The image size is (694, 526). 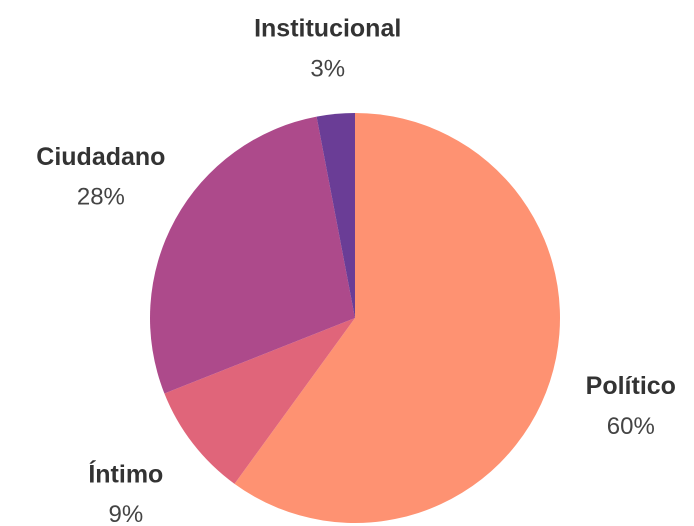 What do you see at coordinates (125, 473) in the screenshot?
I see `slice-label: Íntimo` at bounding box center [125, 473].